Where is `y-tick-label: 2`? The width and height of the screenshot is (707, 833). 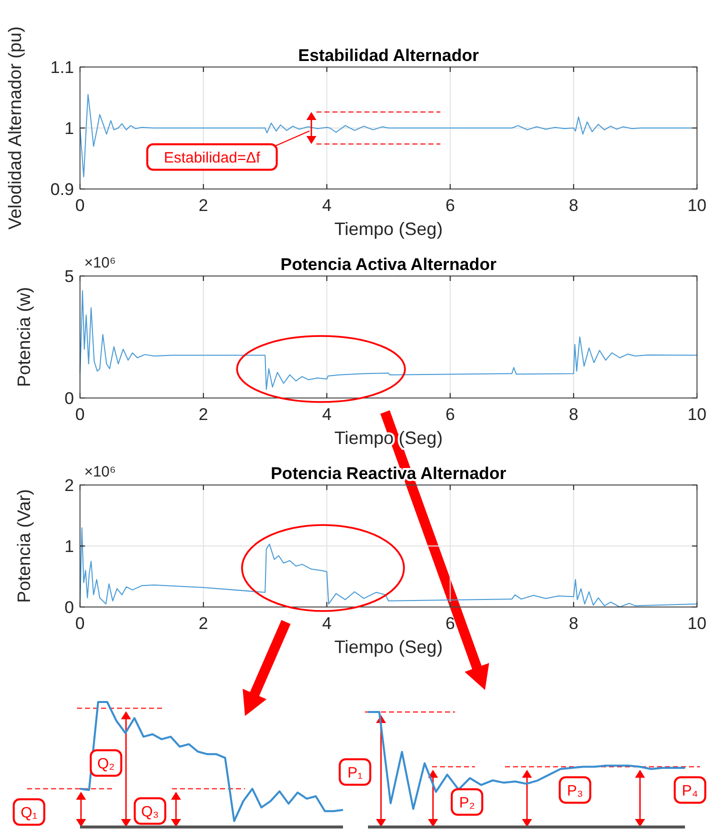
y-tick-label: 2 is located at coordinates (69, 485).